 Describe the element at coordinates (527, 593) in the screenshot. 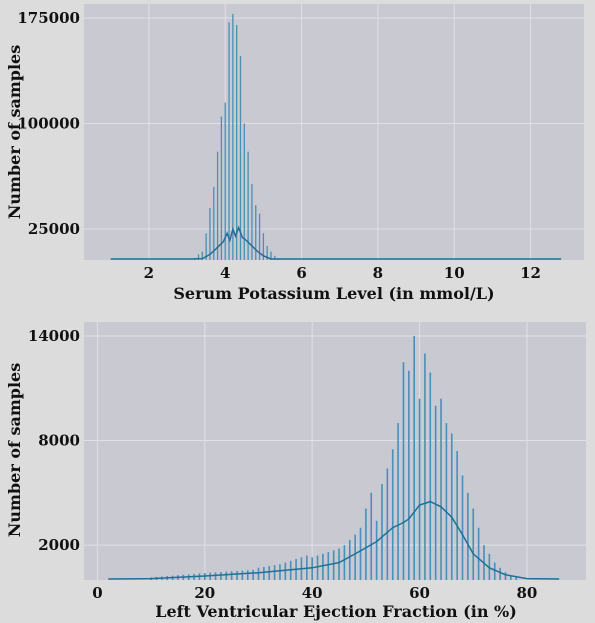

I see `lvef-x-tick-label: 80` at that location.